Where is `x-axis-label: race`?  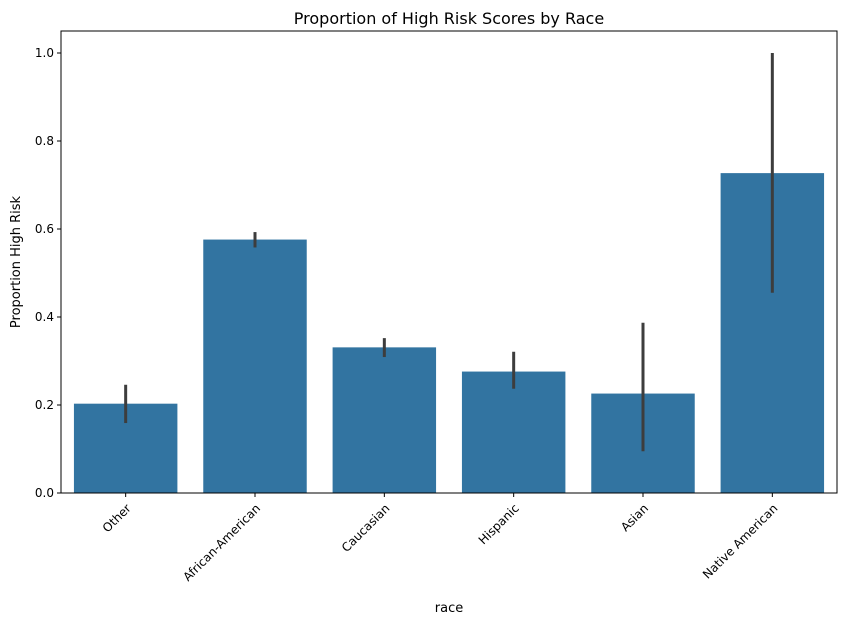
x-axis-label: race is located at coordinates (449, 608).